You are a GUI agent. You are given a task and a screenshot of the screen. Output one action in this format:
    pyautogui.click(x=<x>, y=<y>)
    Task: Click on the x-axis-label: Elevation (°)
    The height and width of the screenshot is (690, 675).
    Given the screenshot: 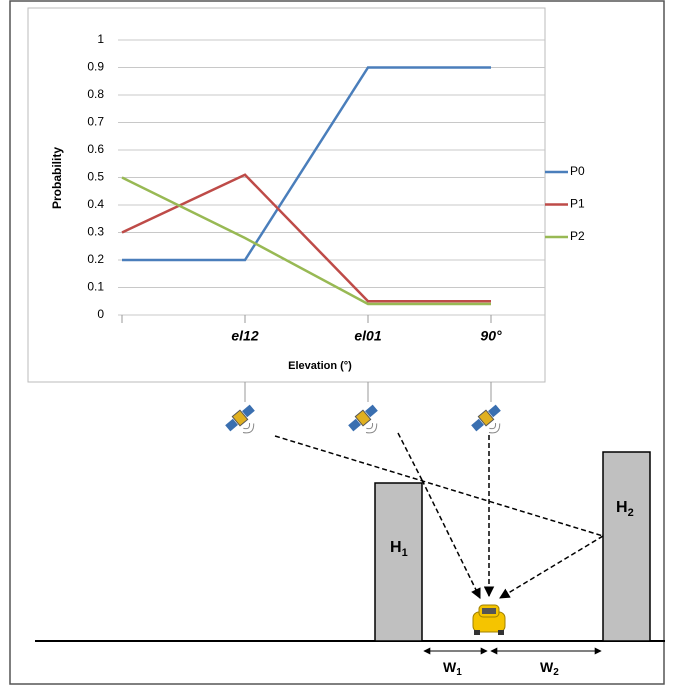 What is the action you would take?
    pyautogui.click(x=320, y=366)
    